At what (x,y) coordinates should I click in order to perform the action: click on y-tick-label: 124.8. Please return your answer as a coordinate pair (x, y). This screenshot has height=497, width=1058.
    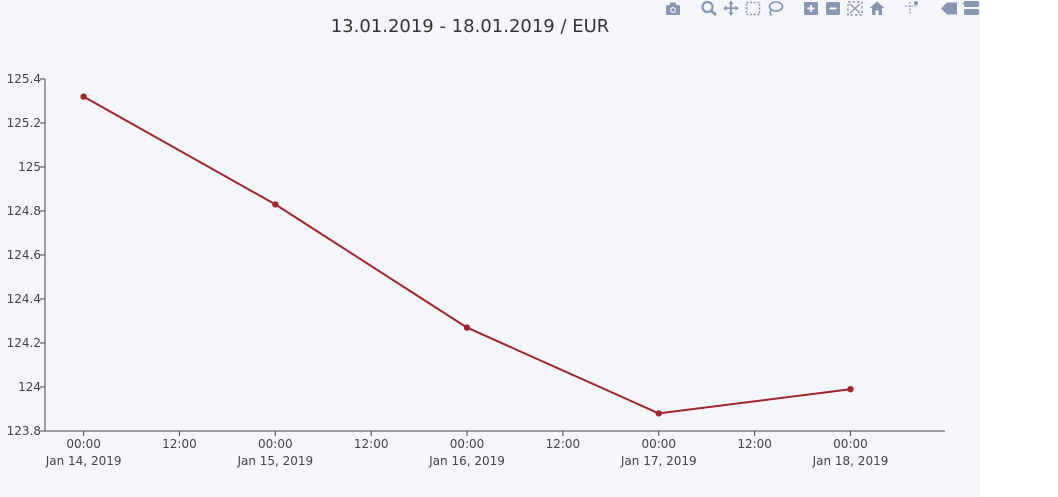
    Looking at the image, I should click on (24, 211).